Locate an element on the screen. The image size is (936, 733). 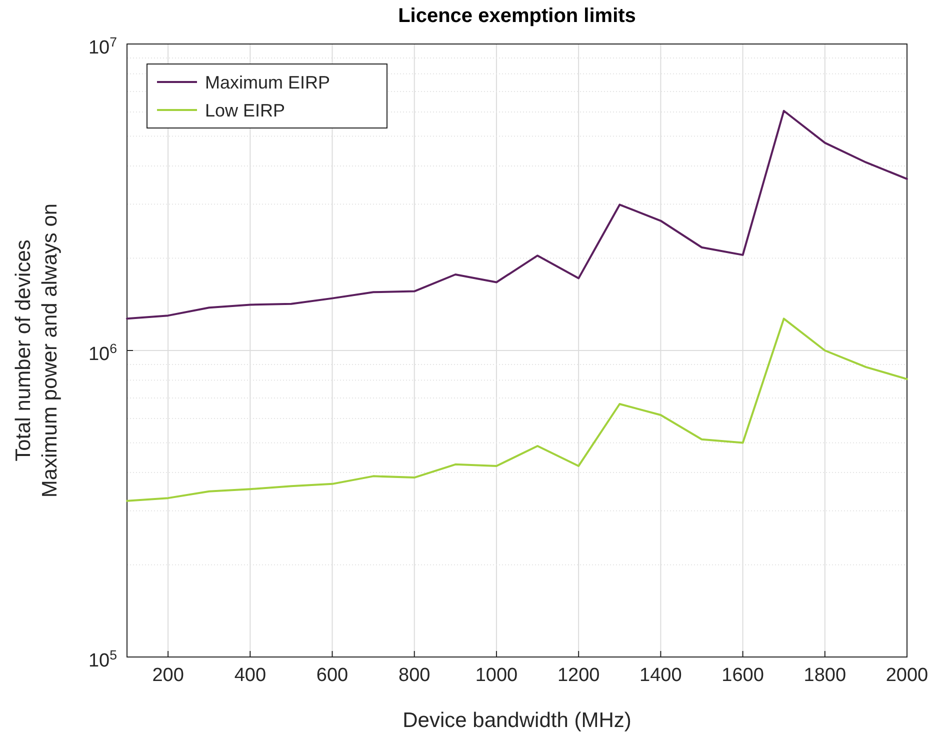
x-tick-label: 1400 is located at coordinates (661, 675).